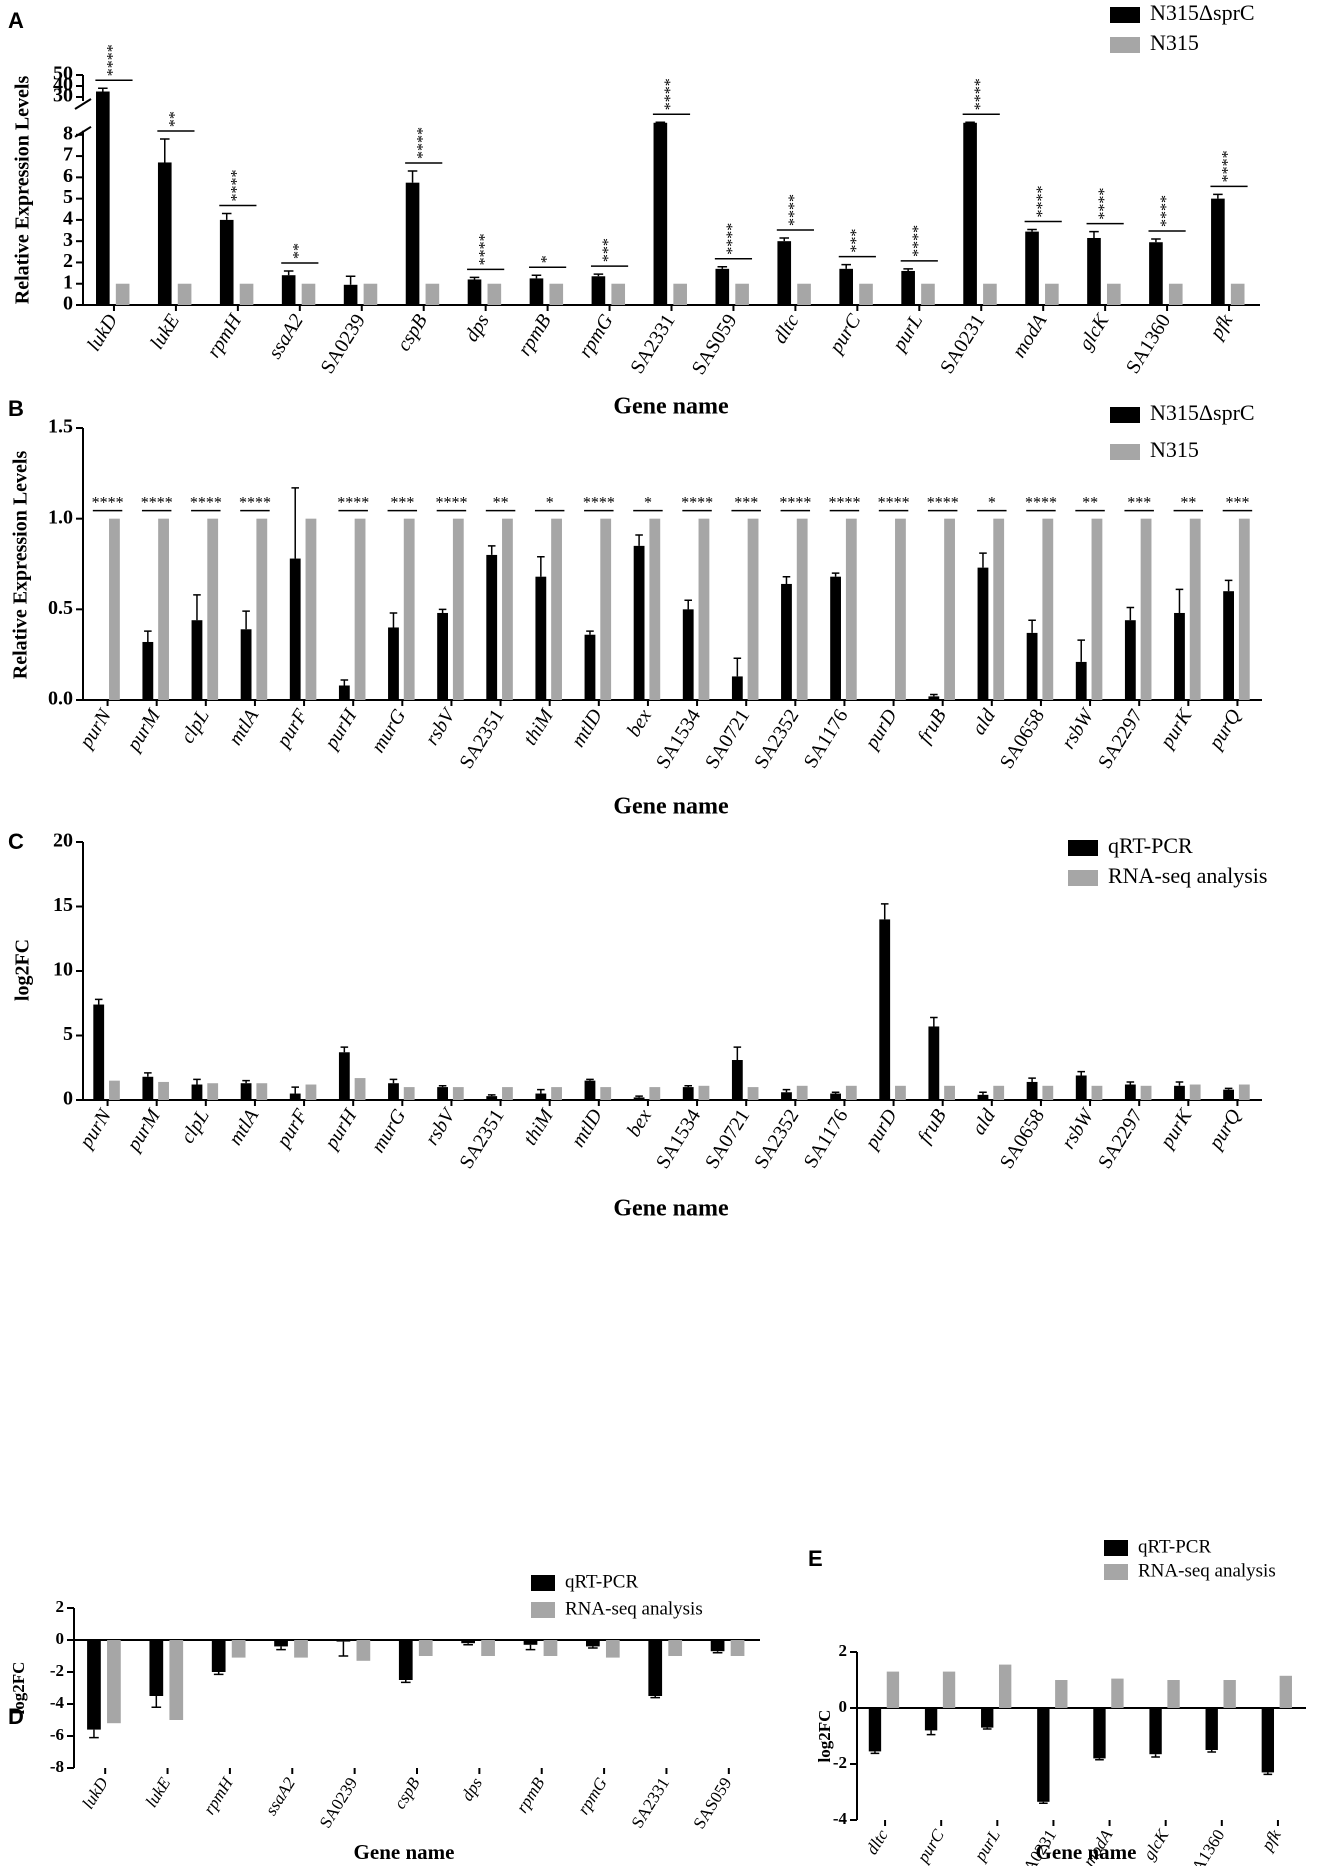 Image resolution: width=1324 pixels, height=1866 pixels. Describe the element at coordinates (1022, 738) in the screenshot. I see `x-tick-label: SA0658` at that location.